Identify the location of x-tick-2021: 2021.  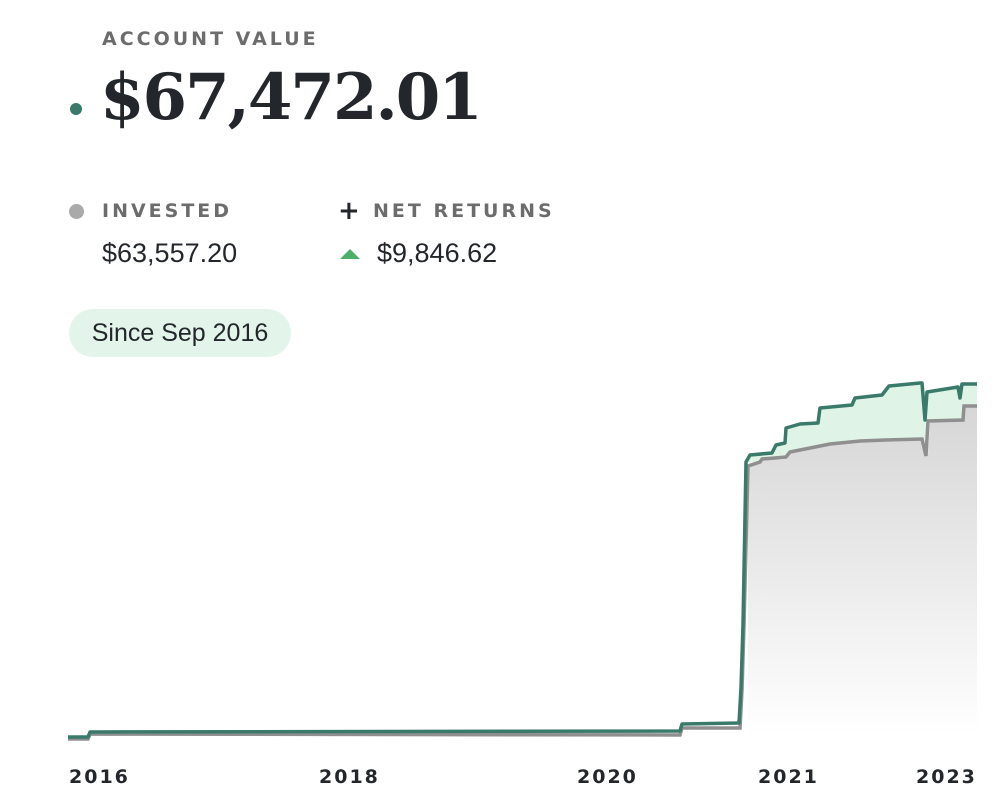
(788, 777).